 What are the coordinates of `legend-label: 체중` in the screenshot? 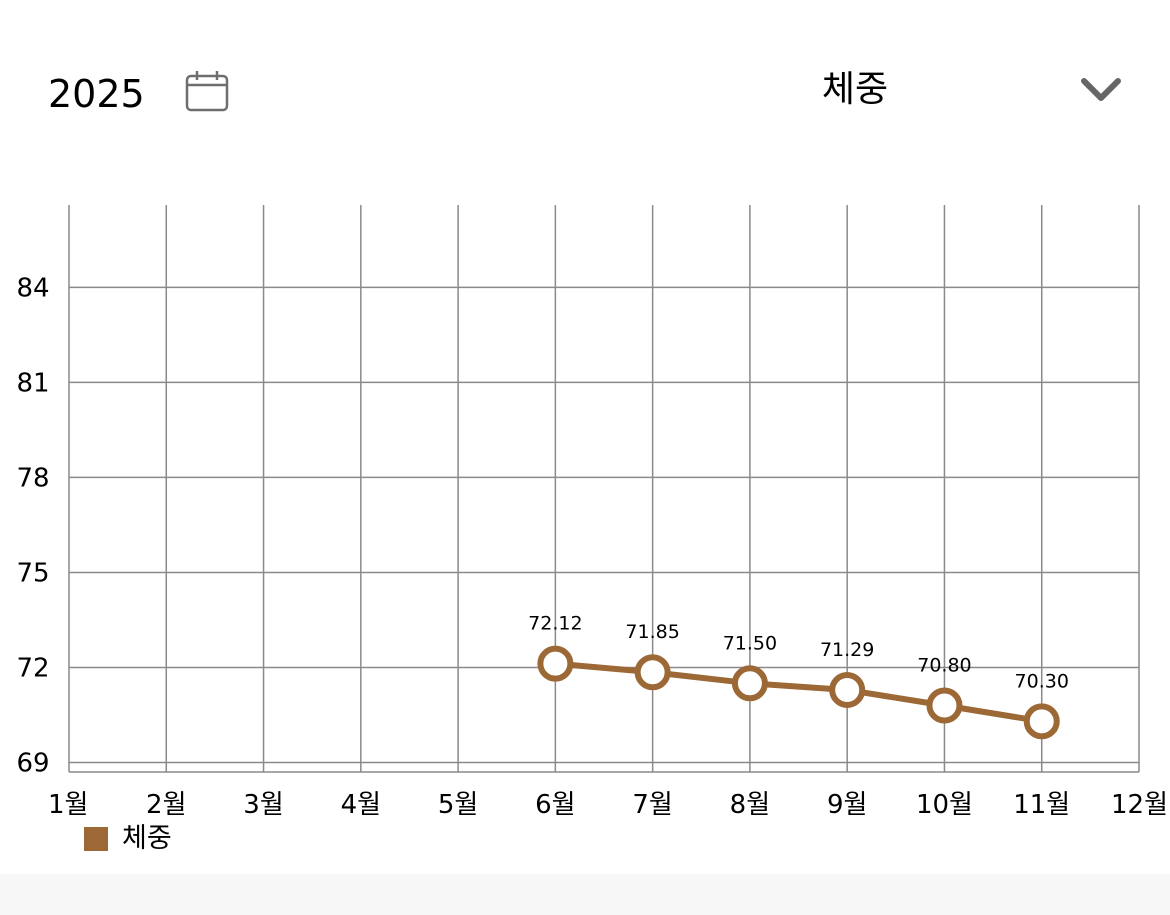 It's located at (147, 838).